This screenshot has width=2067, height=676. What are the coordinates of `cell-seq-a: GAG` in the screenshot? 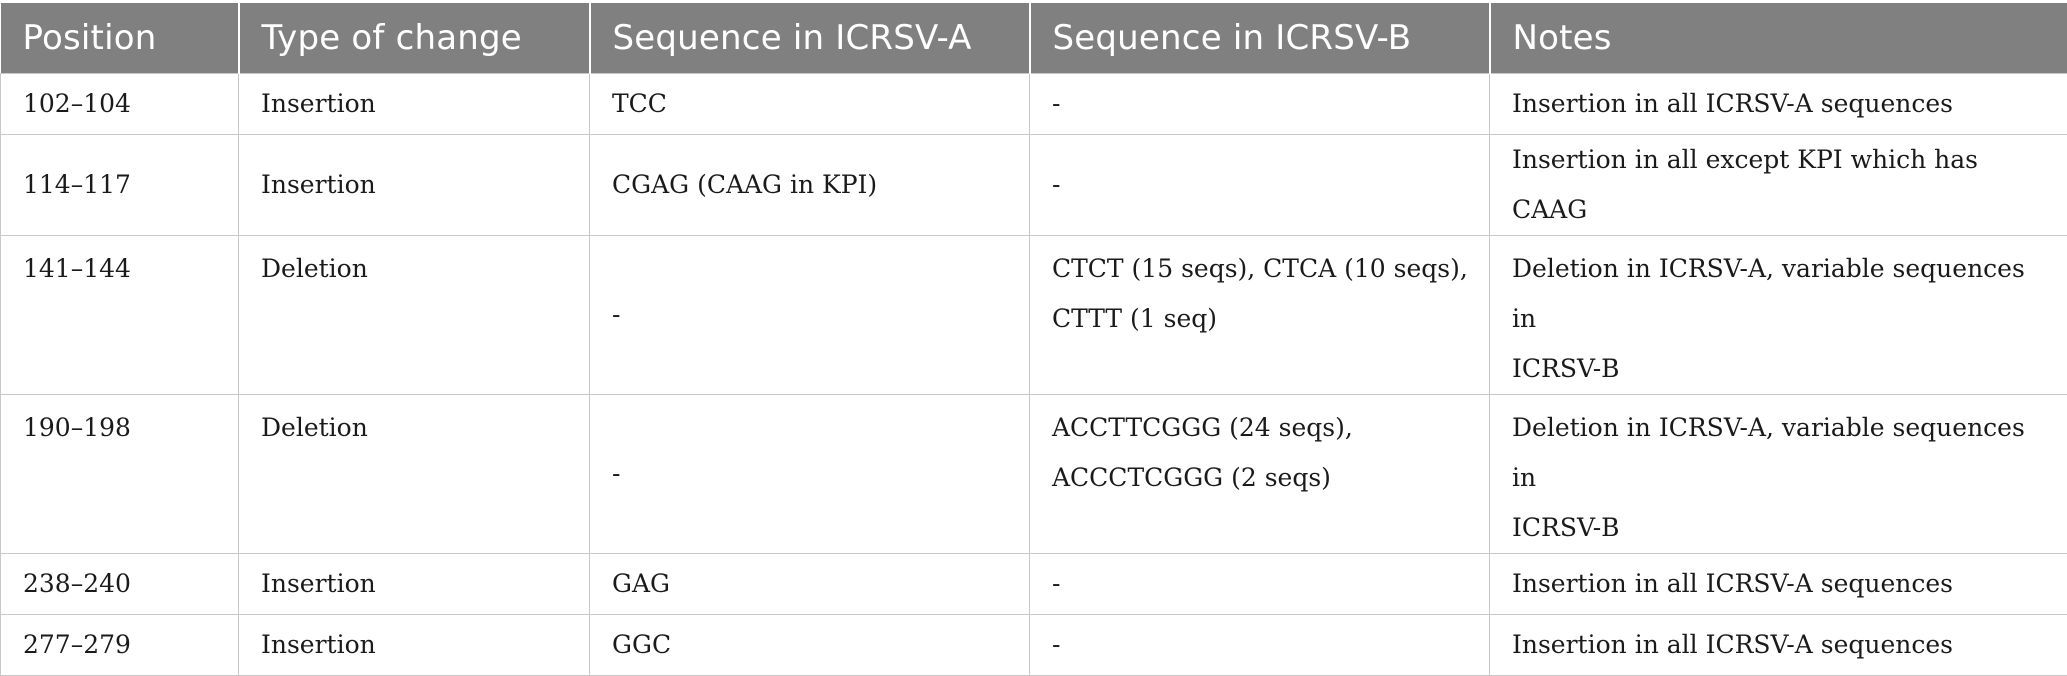 It's located at (810, 584).